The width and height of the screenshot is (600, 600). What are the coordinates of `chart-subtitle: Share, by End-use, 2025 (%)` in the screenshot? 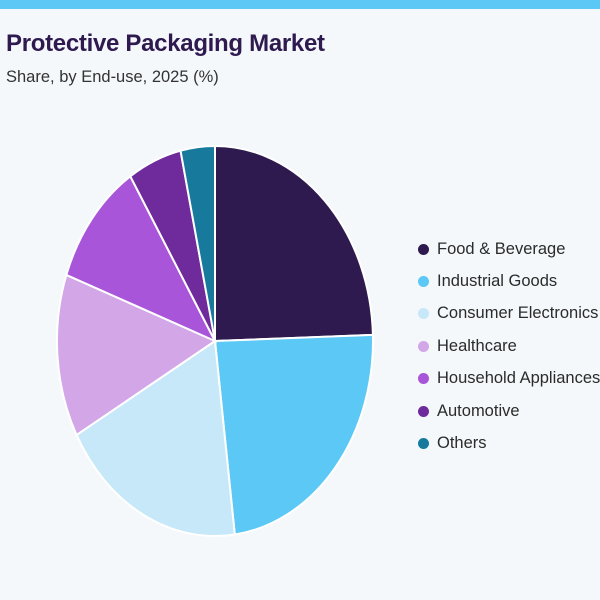 It's located at (112, 77).